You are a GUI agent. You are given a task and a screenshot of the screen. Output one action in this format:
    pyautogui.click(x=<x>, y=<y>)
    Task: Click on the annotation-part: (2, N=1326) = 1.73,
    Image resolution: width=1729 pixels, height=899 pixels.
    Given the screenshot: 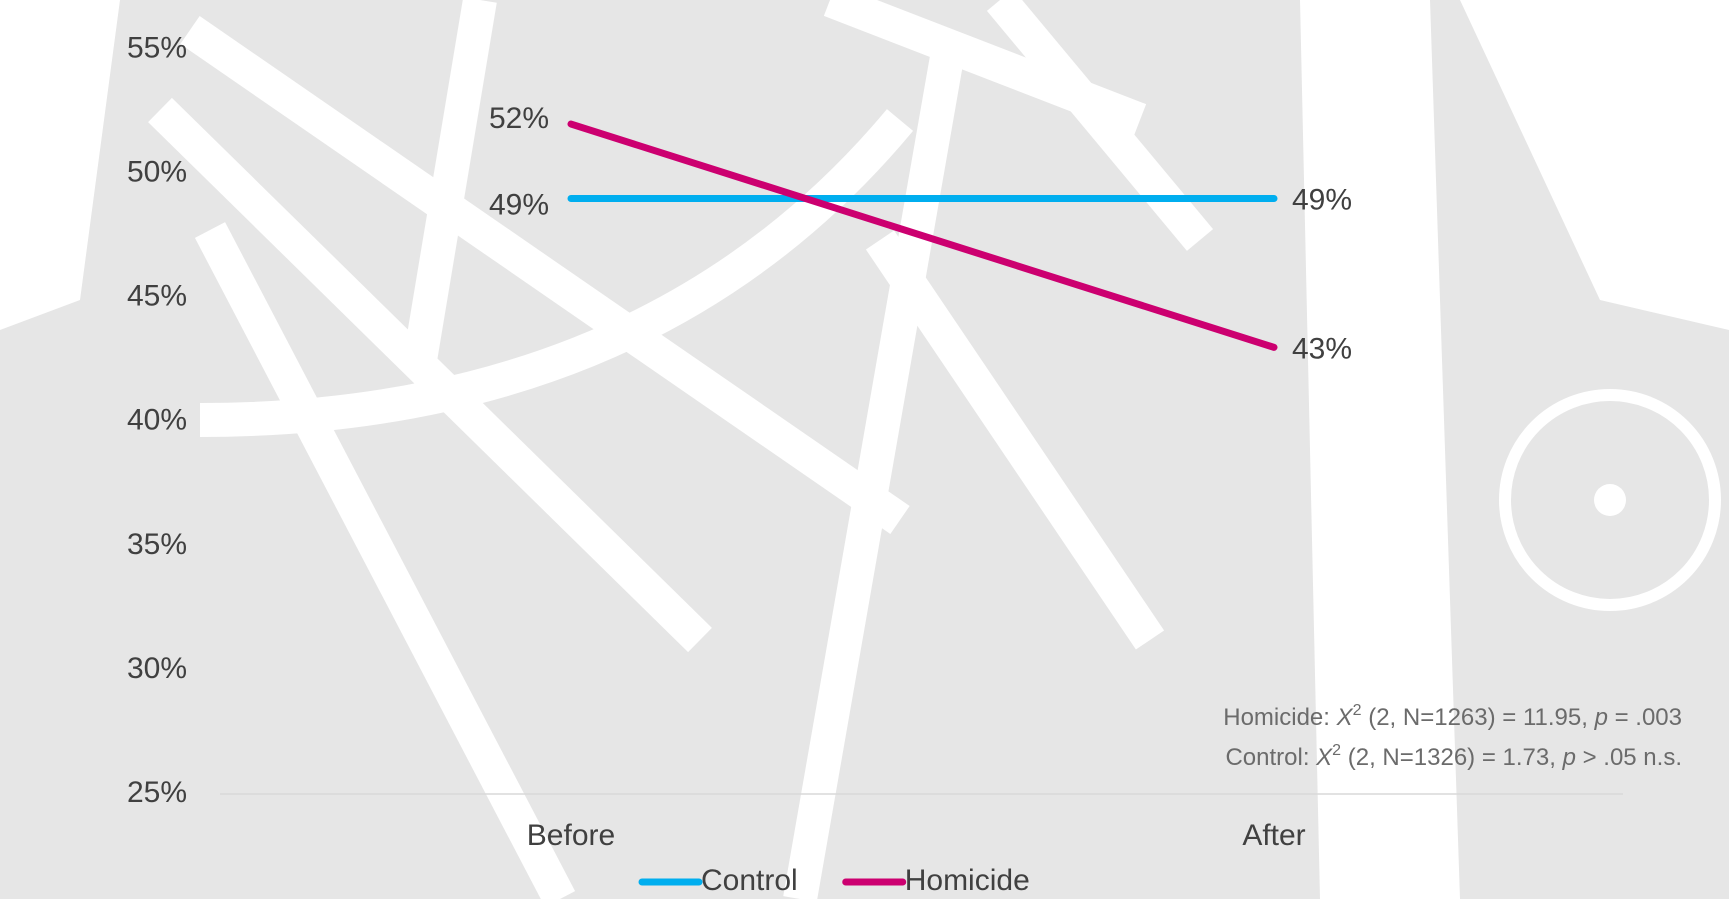 What is the action you would take?
    pyautogui.click(x=1451, y=757)
    